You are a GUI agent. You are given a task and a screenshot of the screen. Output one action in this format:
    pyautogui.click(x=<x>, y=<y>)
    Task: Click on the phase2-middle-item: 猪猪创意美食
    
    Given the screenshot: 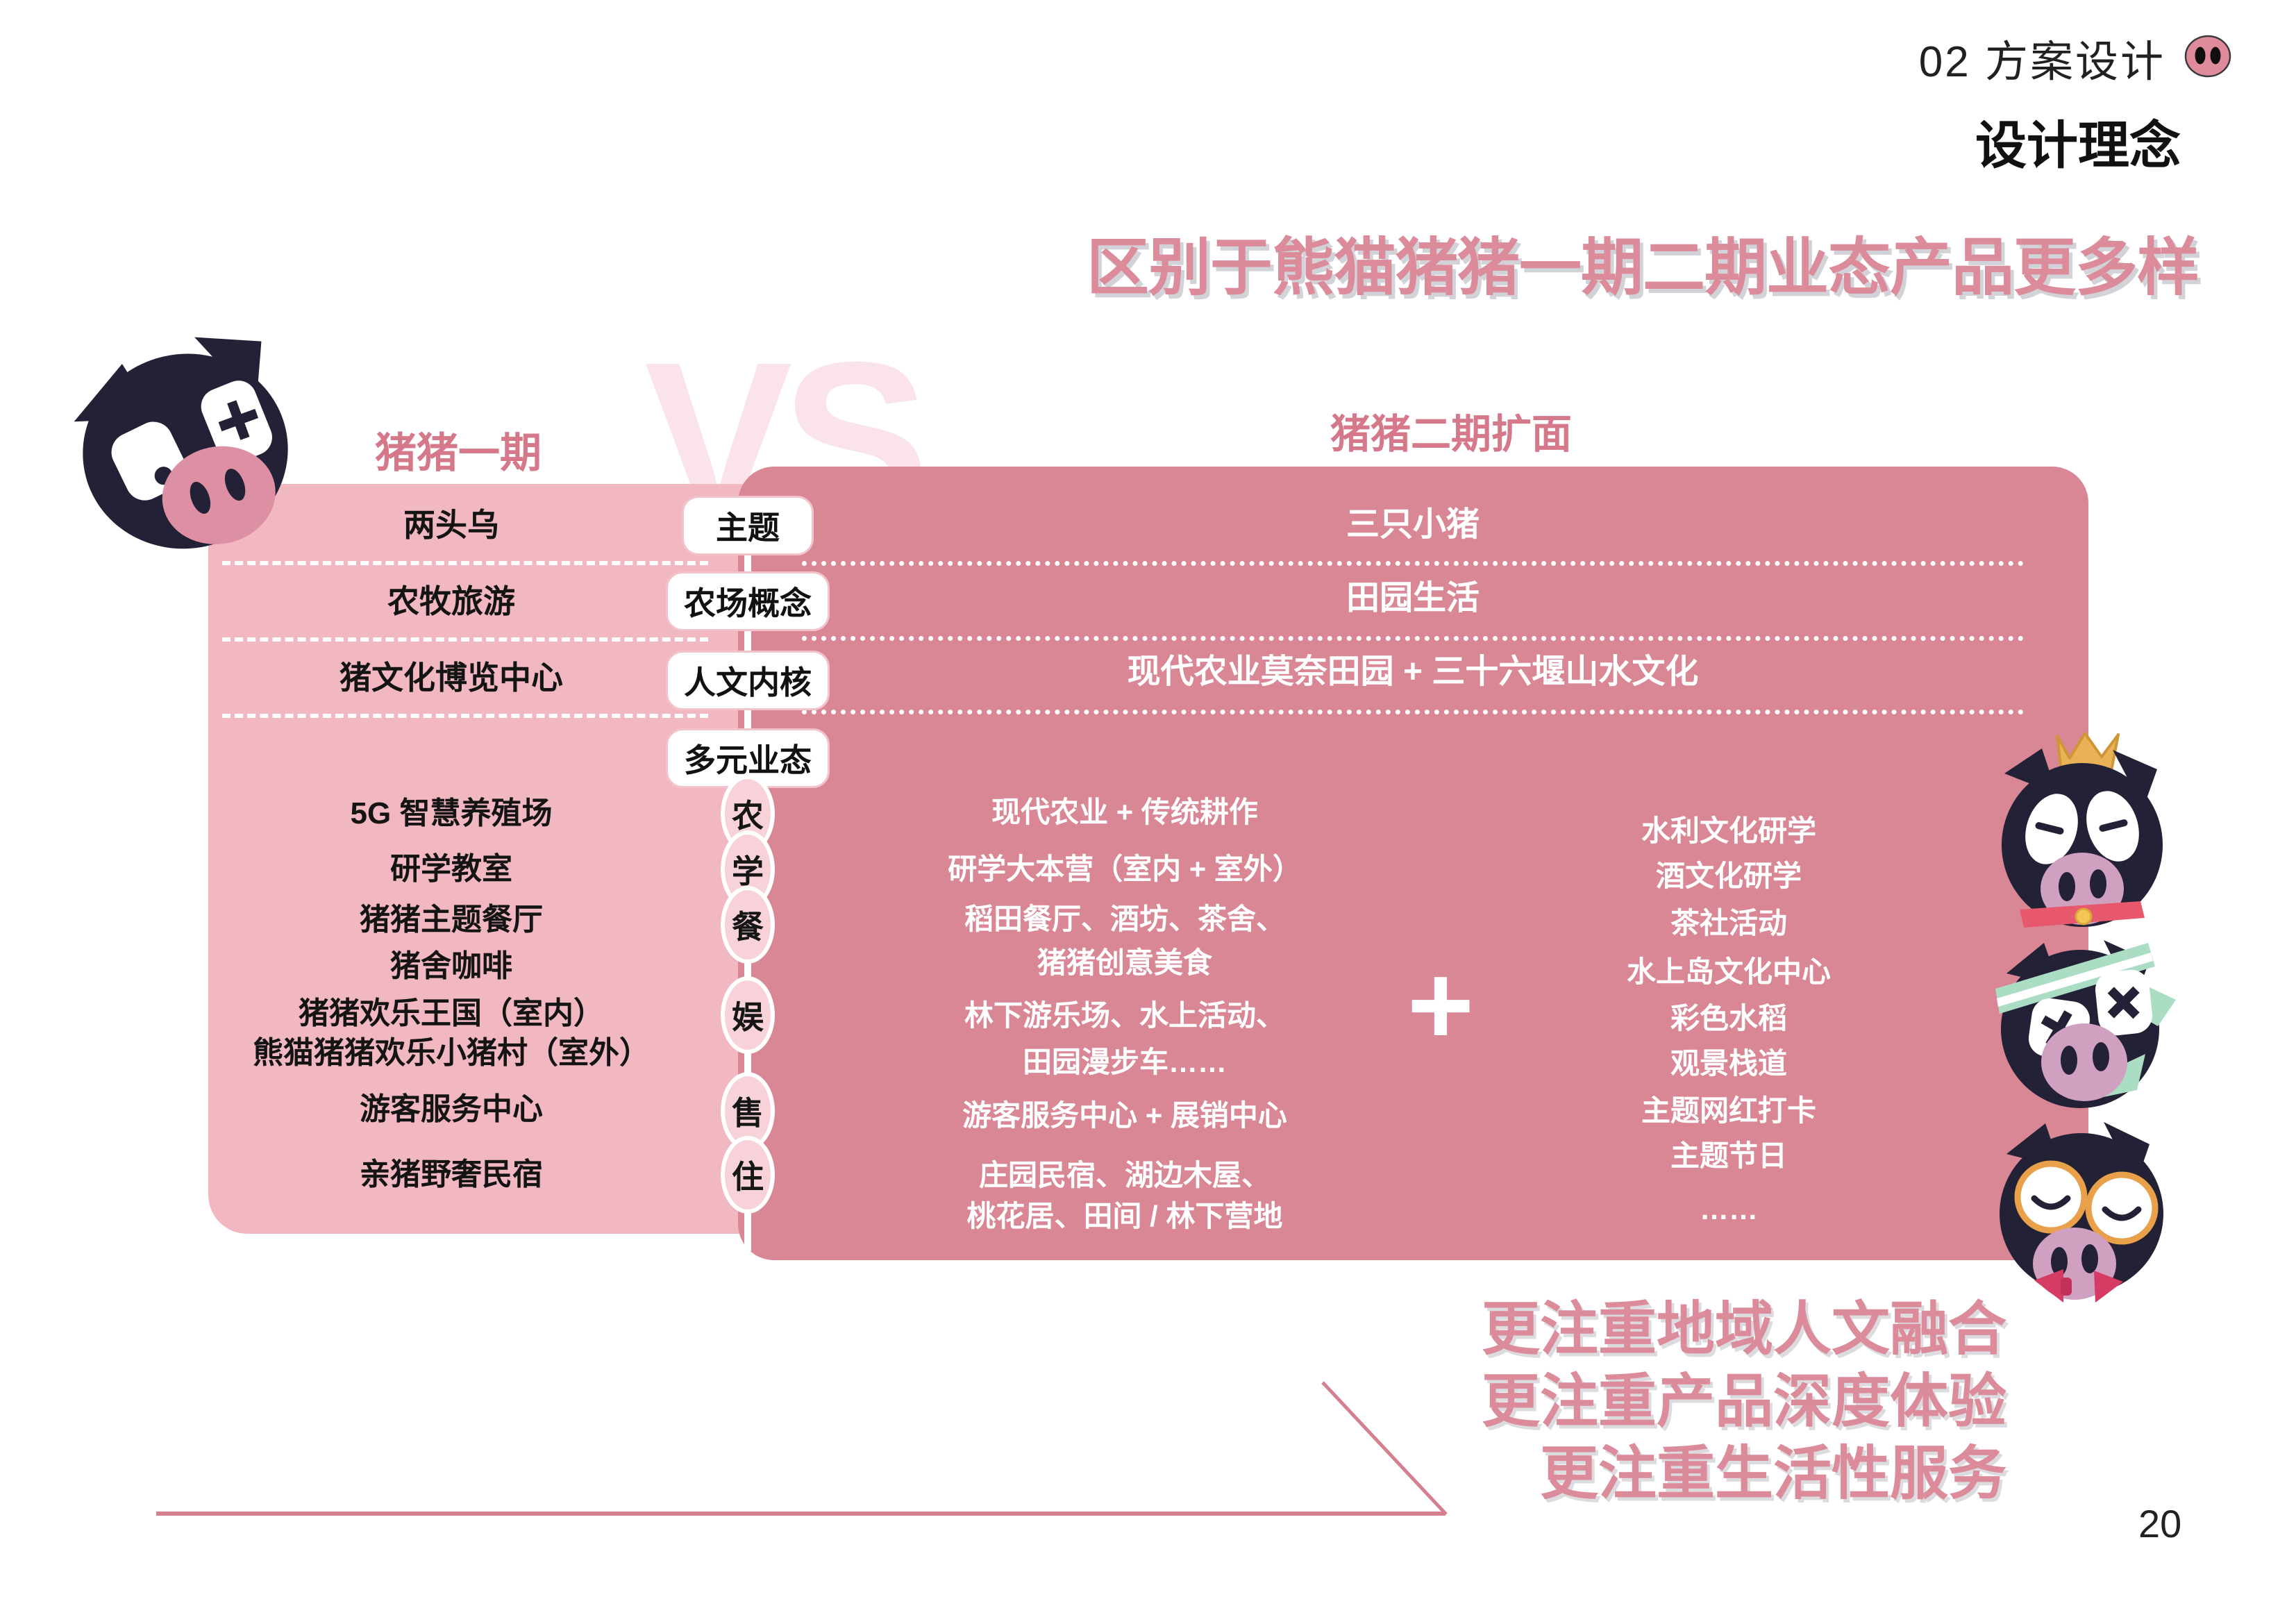 What is the action you would take?
    pyautogui.click(x=1124, y=963)
    